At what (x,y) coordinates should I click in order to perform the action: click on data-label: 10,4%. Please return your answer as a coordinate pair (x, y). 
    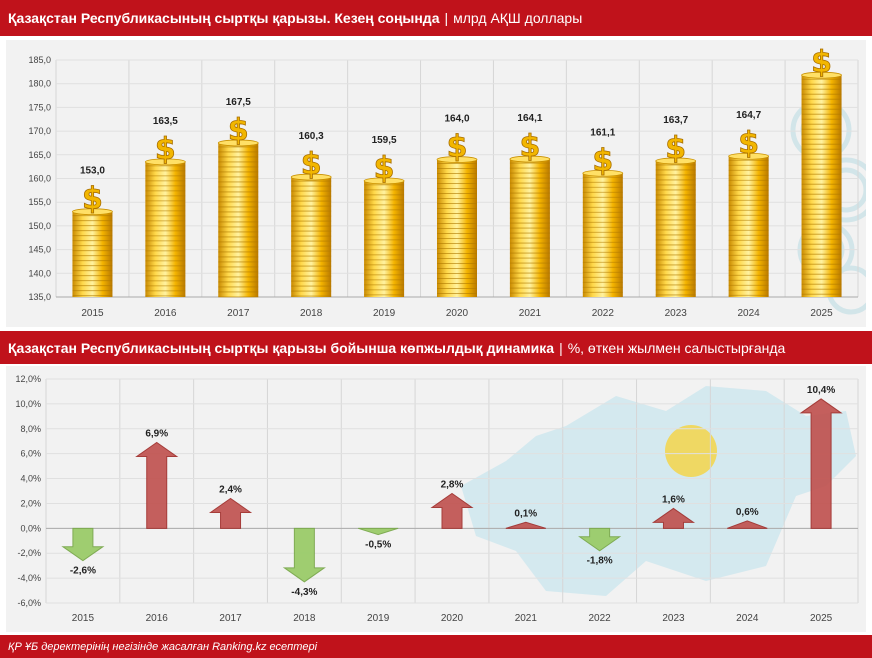
    Looking at the image, I should click on (821, 390).